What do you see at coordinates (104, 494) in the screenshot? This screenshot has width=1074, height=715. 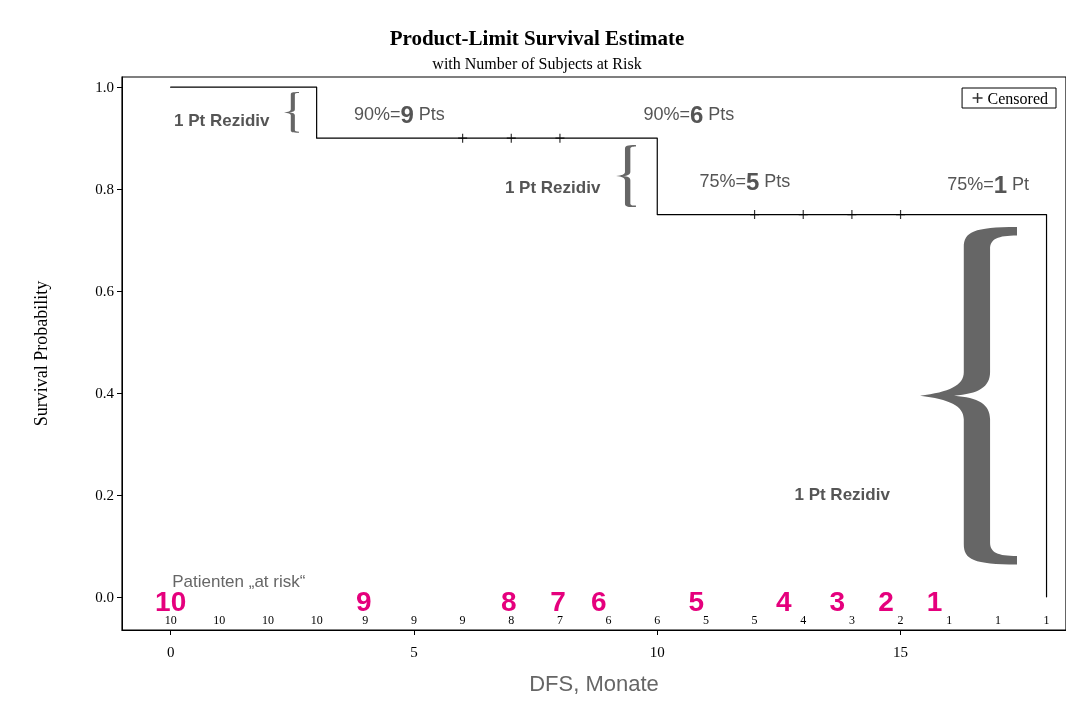 I see `y-tick-label: 0.2` at bounding box center [104, 494].